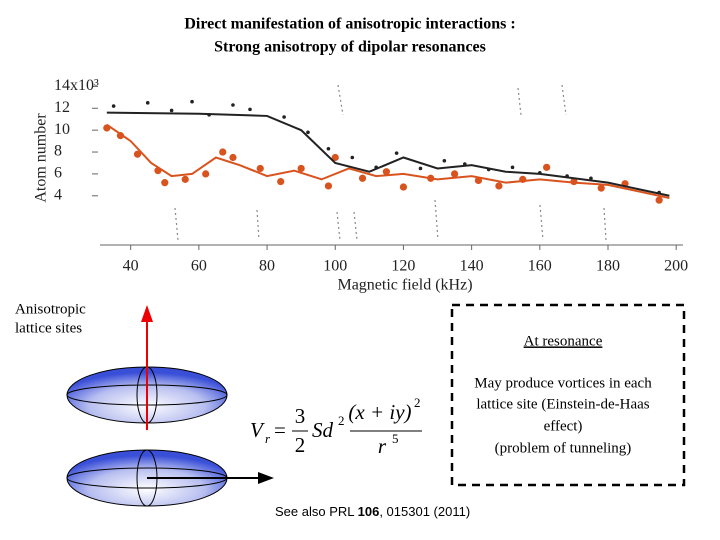  I want to click on eq-numerator: (x + iy), so click(379, 412).